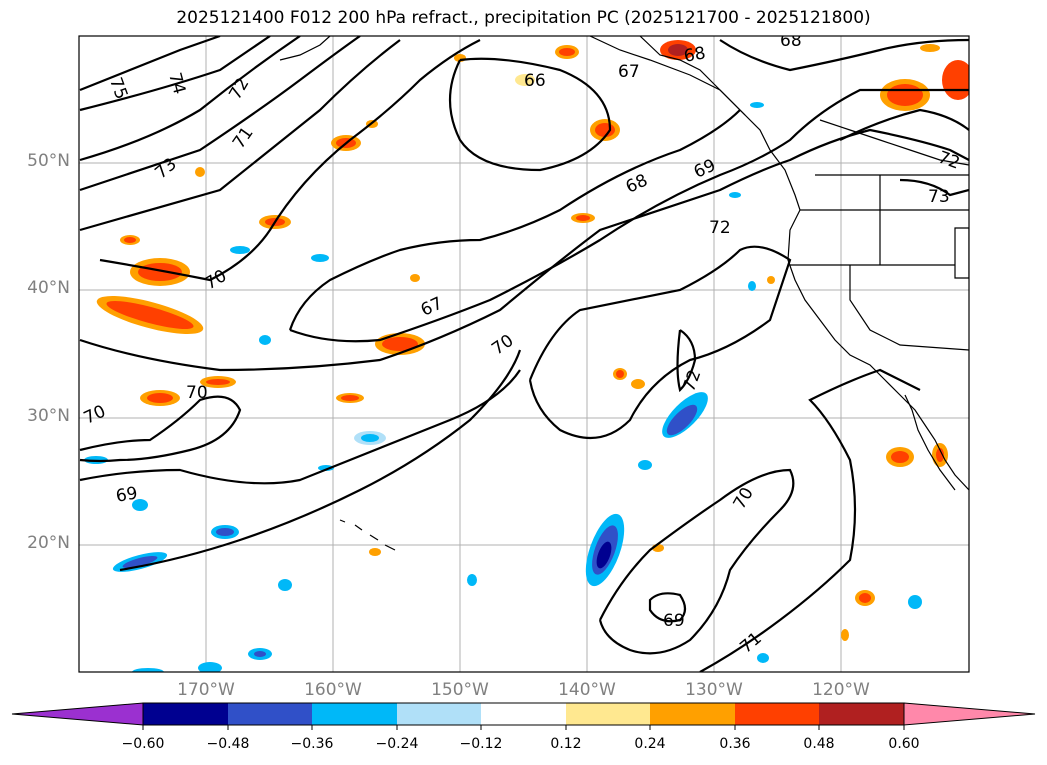 This screenshot has width=1047, height=765. Describe the element at coordinates (48, 543) in the screenshot. I see `lat-label-20n: 20°N` at that location.